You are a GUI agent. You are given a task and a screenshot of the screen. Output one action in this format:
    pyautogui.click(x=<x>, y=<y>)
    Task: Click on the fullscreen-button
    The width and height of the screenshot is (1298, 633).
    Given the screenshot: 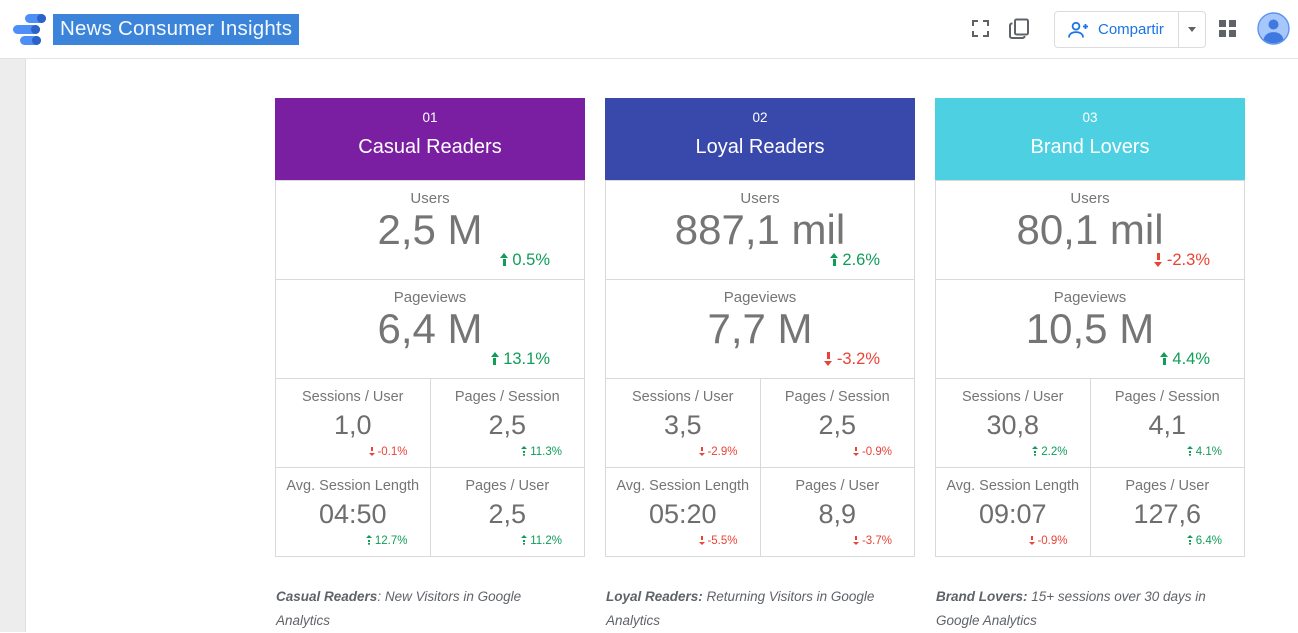 What is the action you would take?
    pyautogui.click(x=980, y=28)
    